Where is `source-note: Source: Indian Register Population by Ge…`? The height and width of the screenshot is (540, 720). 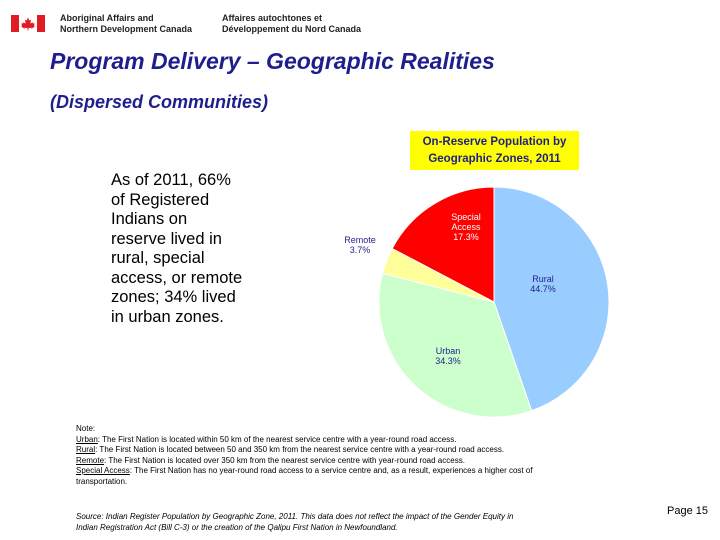 source-note: Source: Indian Register Population by Ge… is located at coordinates (295, 522).